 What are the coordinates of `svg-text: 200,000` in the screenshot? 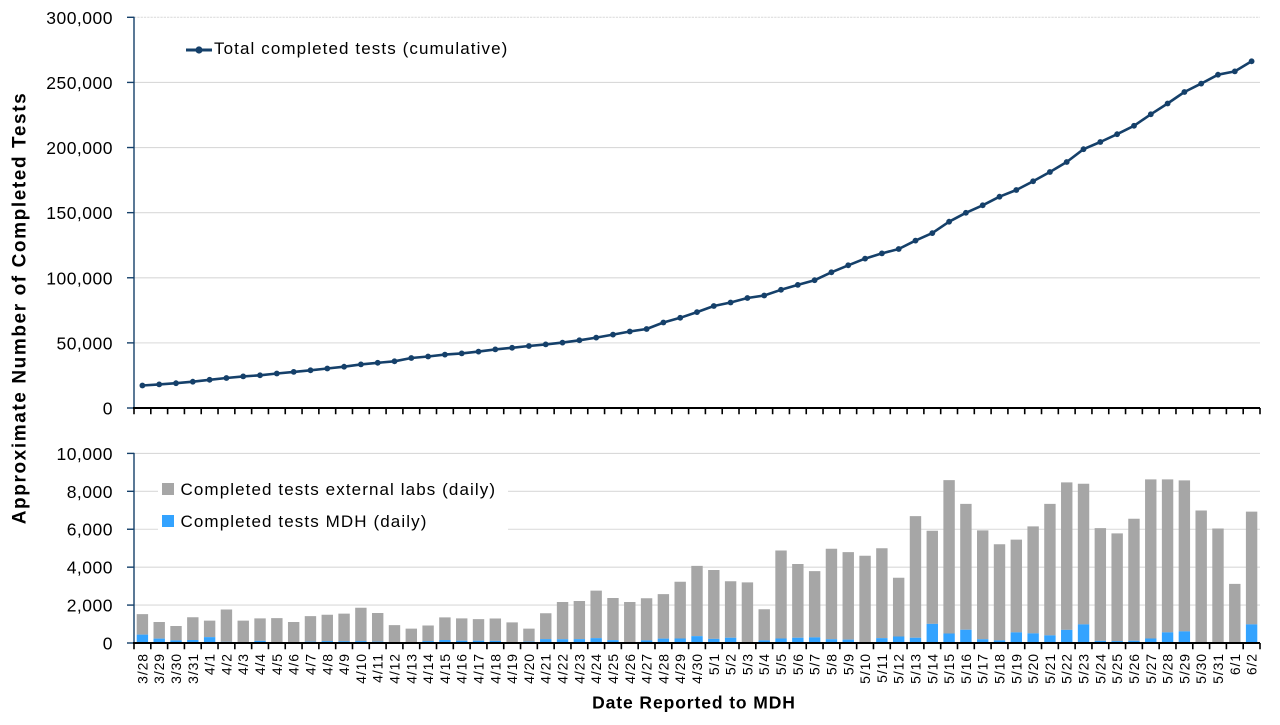 It's located at (79, 148).